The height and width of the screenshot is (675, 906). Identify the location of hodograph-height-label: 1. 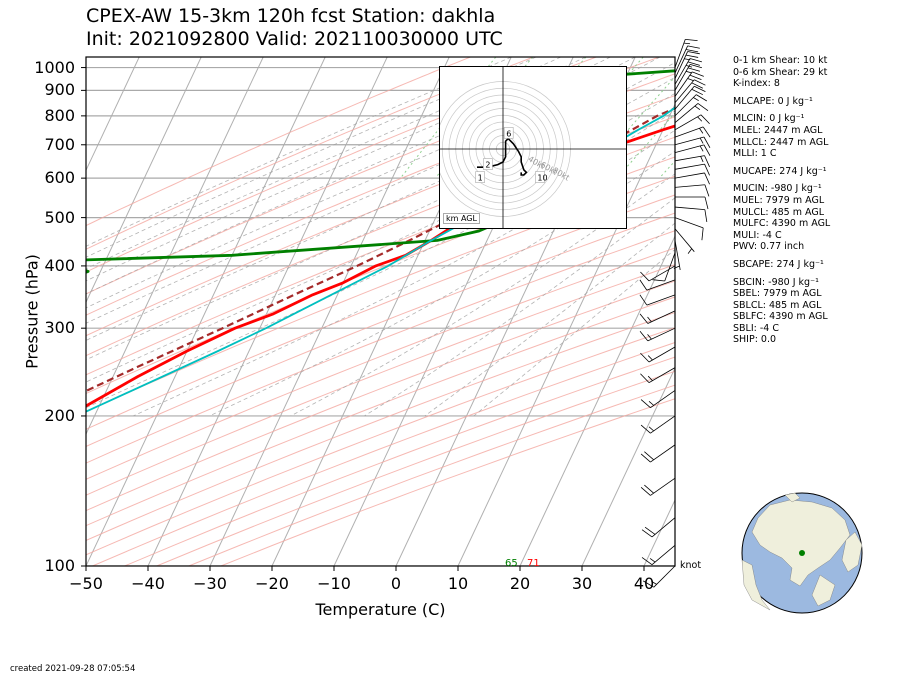
(480, 178).